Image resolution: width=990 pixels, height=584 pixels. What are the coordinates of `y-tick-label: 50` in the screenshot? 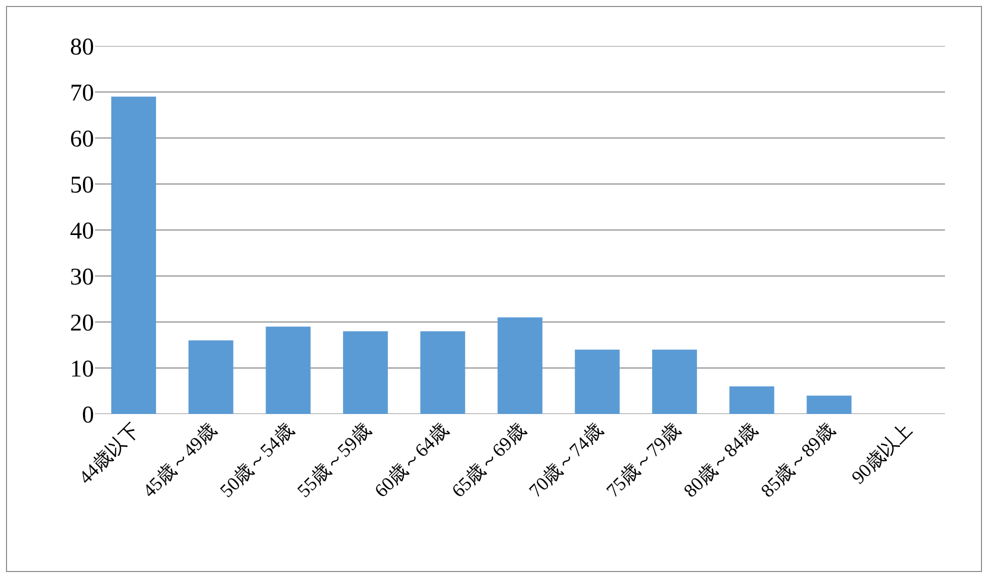 It's located at (82, 185).